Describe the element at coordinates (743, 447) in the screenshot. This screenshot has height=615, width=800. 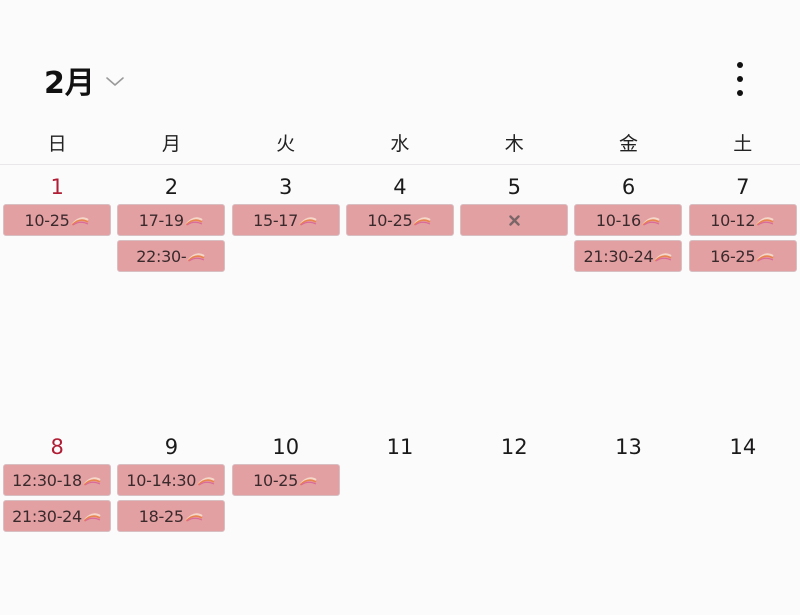
I see `day-number: 14` at that location.